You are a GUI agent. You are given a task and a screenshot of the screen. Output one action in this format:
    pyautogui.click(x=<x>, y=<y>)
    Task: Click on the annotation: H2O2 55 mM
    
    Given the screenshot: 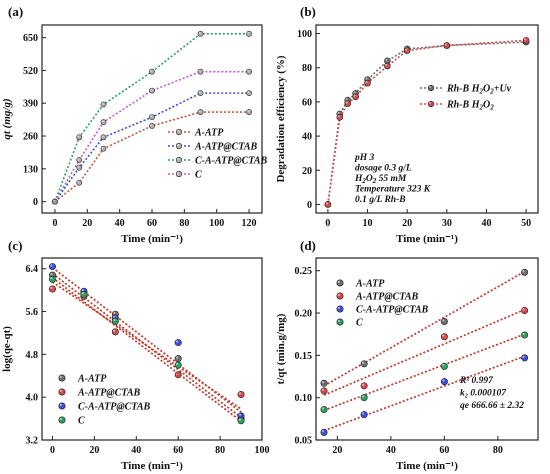 What is the action you would take?
    pyautogui.click(x=380, y=179)
    